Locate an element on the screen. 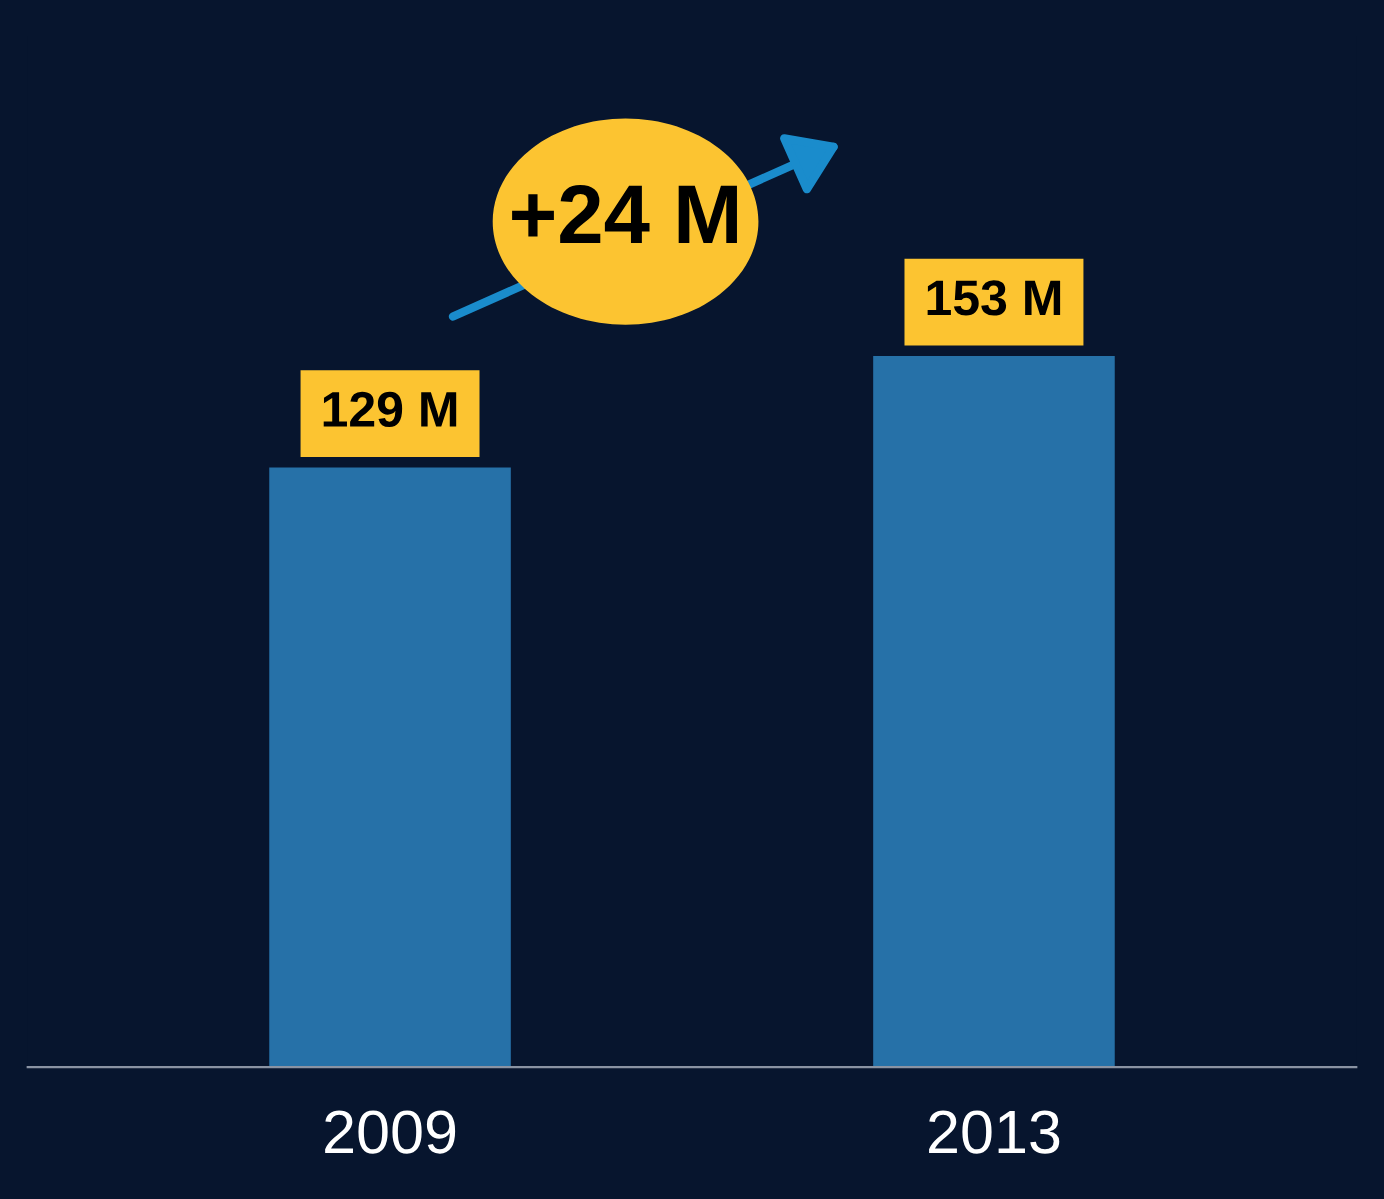  x-tick-label: 2013 is located at coordinates (994, 1132).